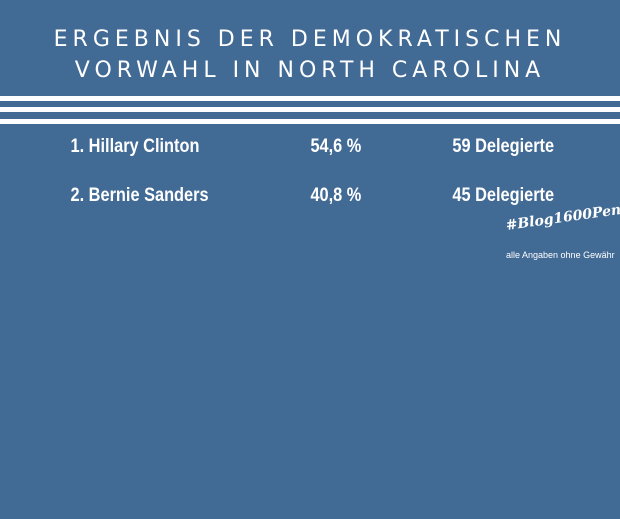 Image resolution: width=620 pixels, height=519 pixels. What do you see at coordinates (503, 146) in the screenshot?
I see `delegate-count: 59 Delegierte` at bounding box center [503, 146].